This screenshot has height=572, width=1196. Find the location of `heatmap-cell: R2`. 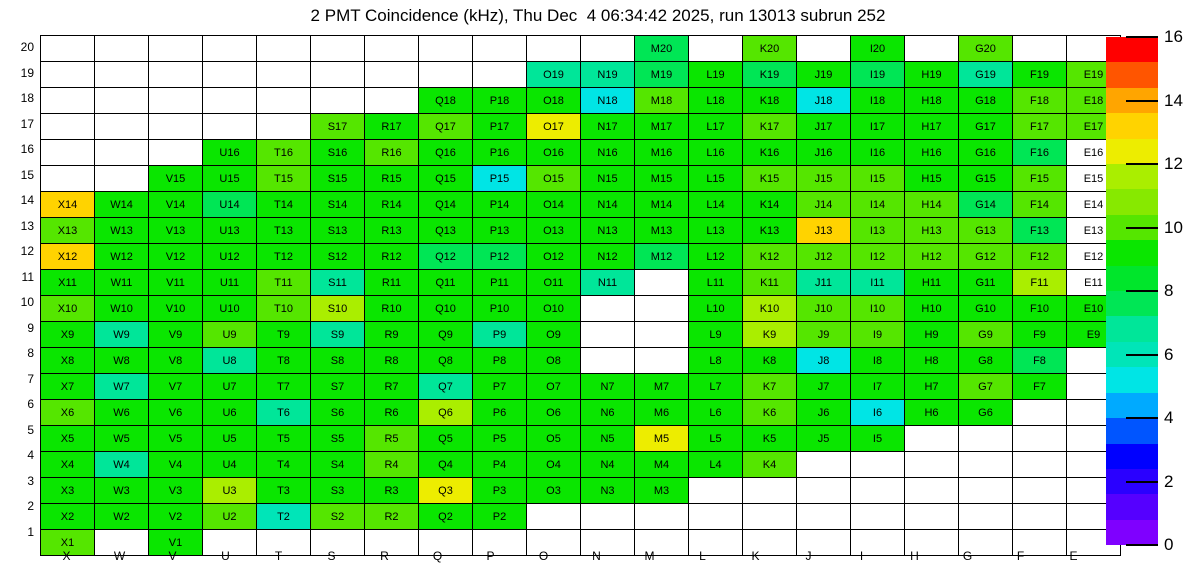

heatmap-cell: R2 is located at coordinates (391, 516).